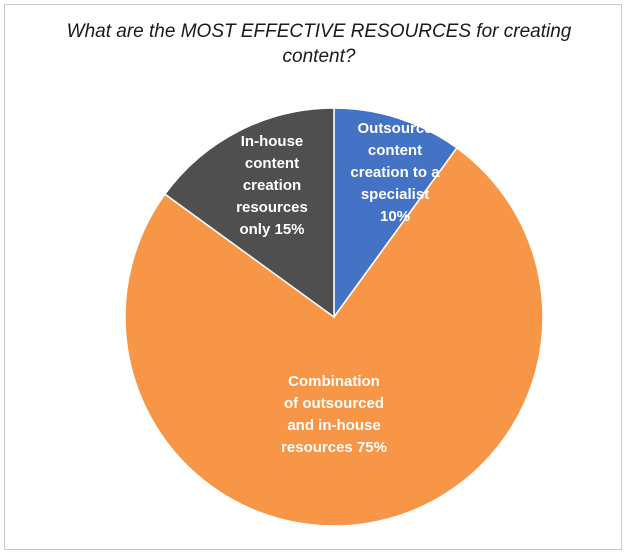  Describe the element at coordinates (271, 229) in the screenshot. I see `slice-label-line: only 15%` at that location.